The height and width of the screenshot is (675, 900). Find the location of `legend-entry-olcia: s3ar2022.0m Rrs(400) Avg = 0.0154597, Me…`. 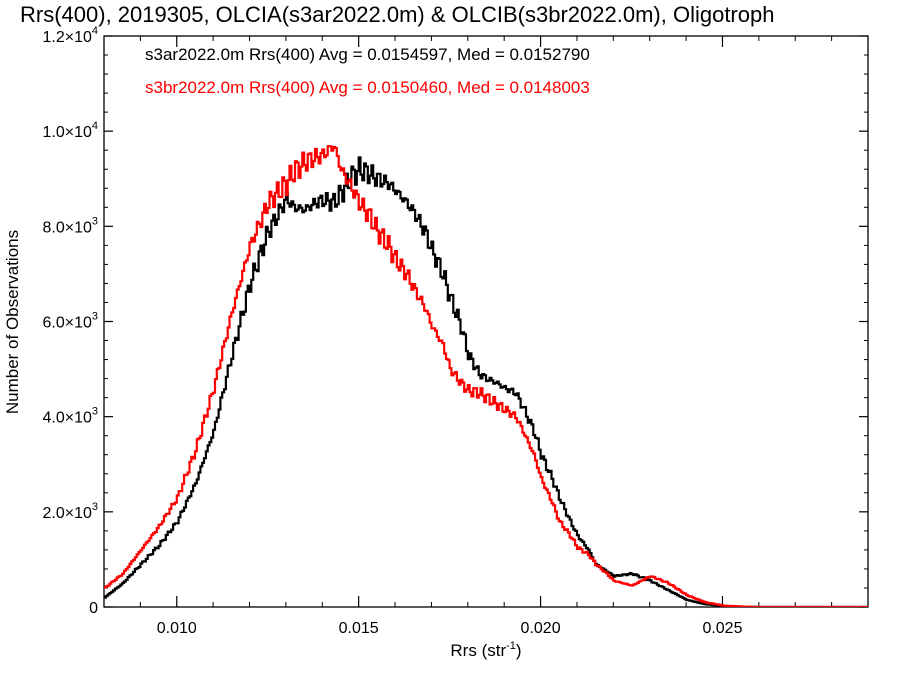

legend-entry-olcia: s3ar2022.0m Rrs(400) Avg = 0.0154597, Me… is located at coordinates (367, 54).